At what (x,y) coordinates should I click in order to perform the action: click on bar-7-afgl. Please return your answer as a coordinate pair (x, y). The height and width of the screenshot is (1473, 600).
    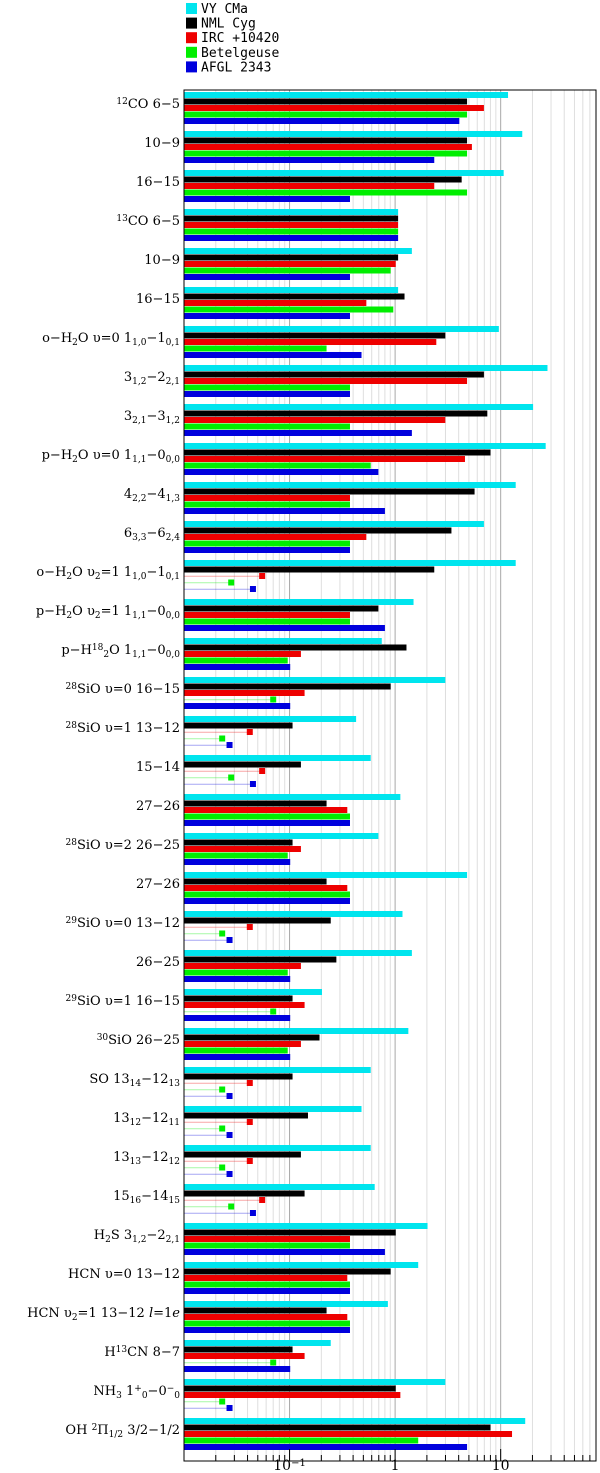
    Looking at the image, I should click on (267, 394).